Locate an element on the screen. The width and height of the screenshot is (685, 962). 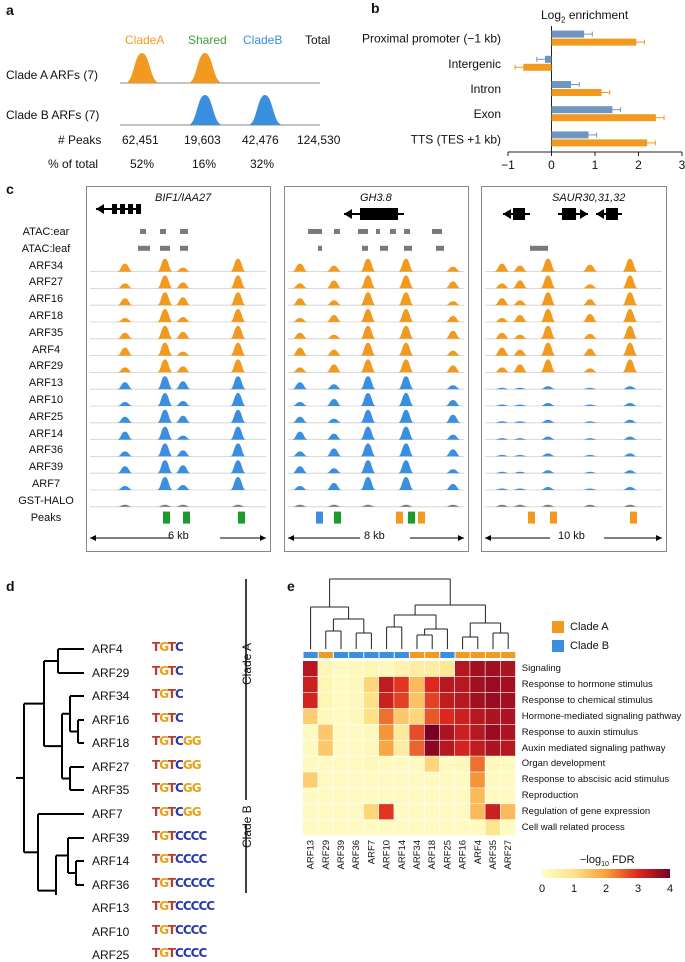
heatmap-col-label: ARF29 is located at coordinates (326, 855).